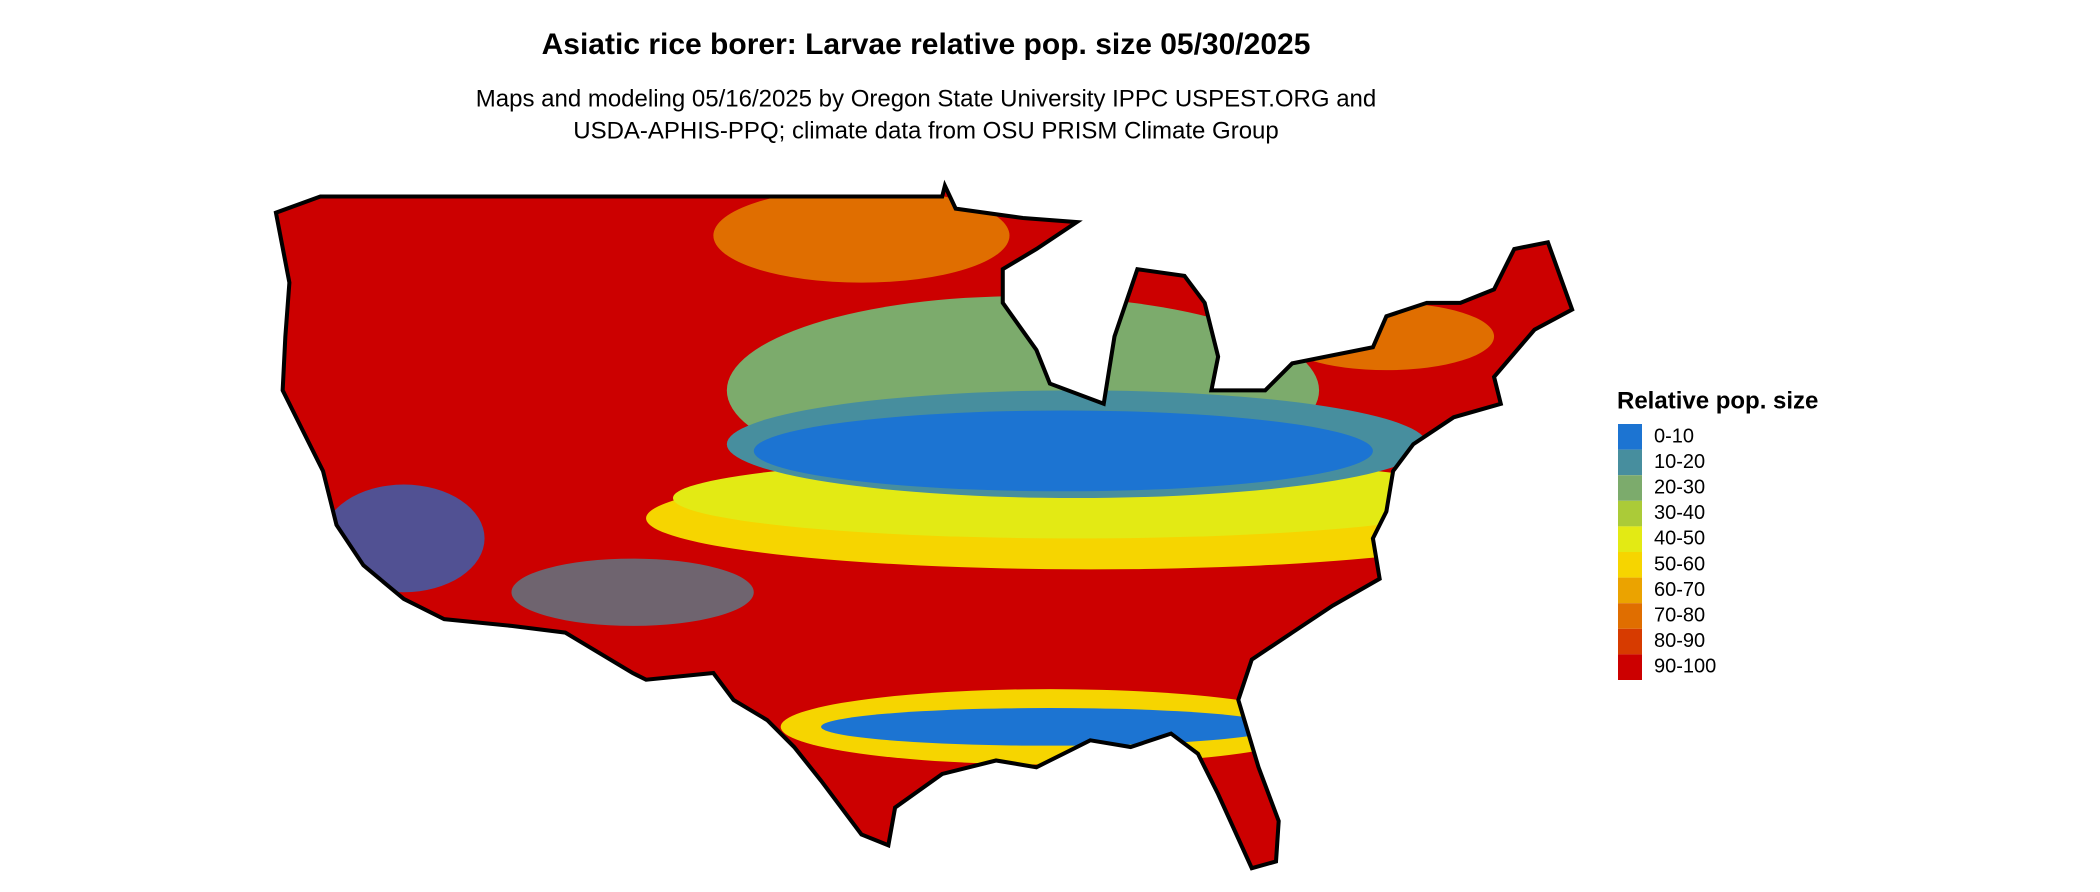 Image resolution: width=2100 pixels, height=892 pixels. I want to click on legend-label: 30-40, so click(1679, 513).